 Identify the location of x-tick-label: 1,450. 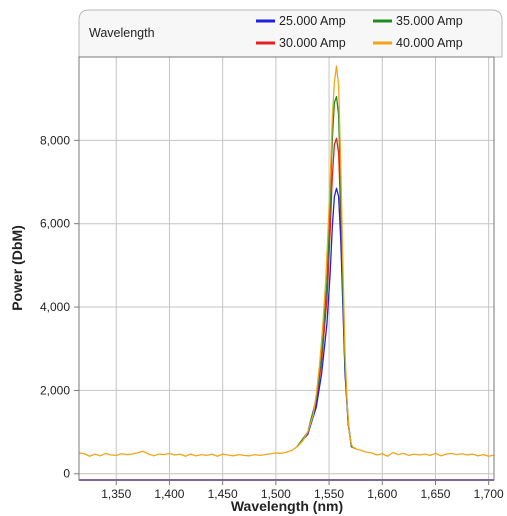
(223, 494).